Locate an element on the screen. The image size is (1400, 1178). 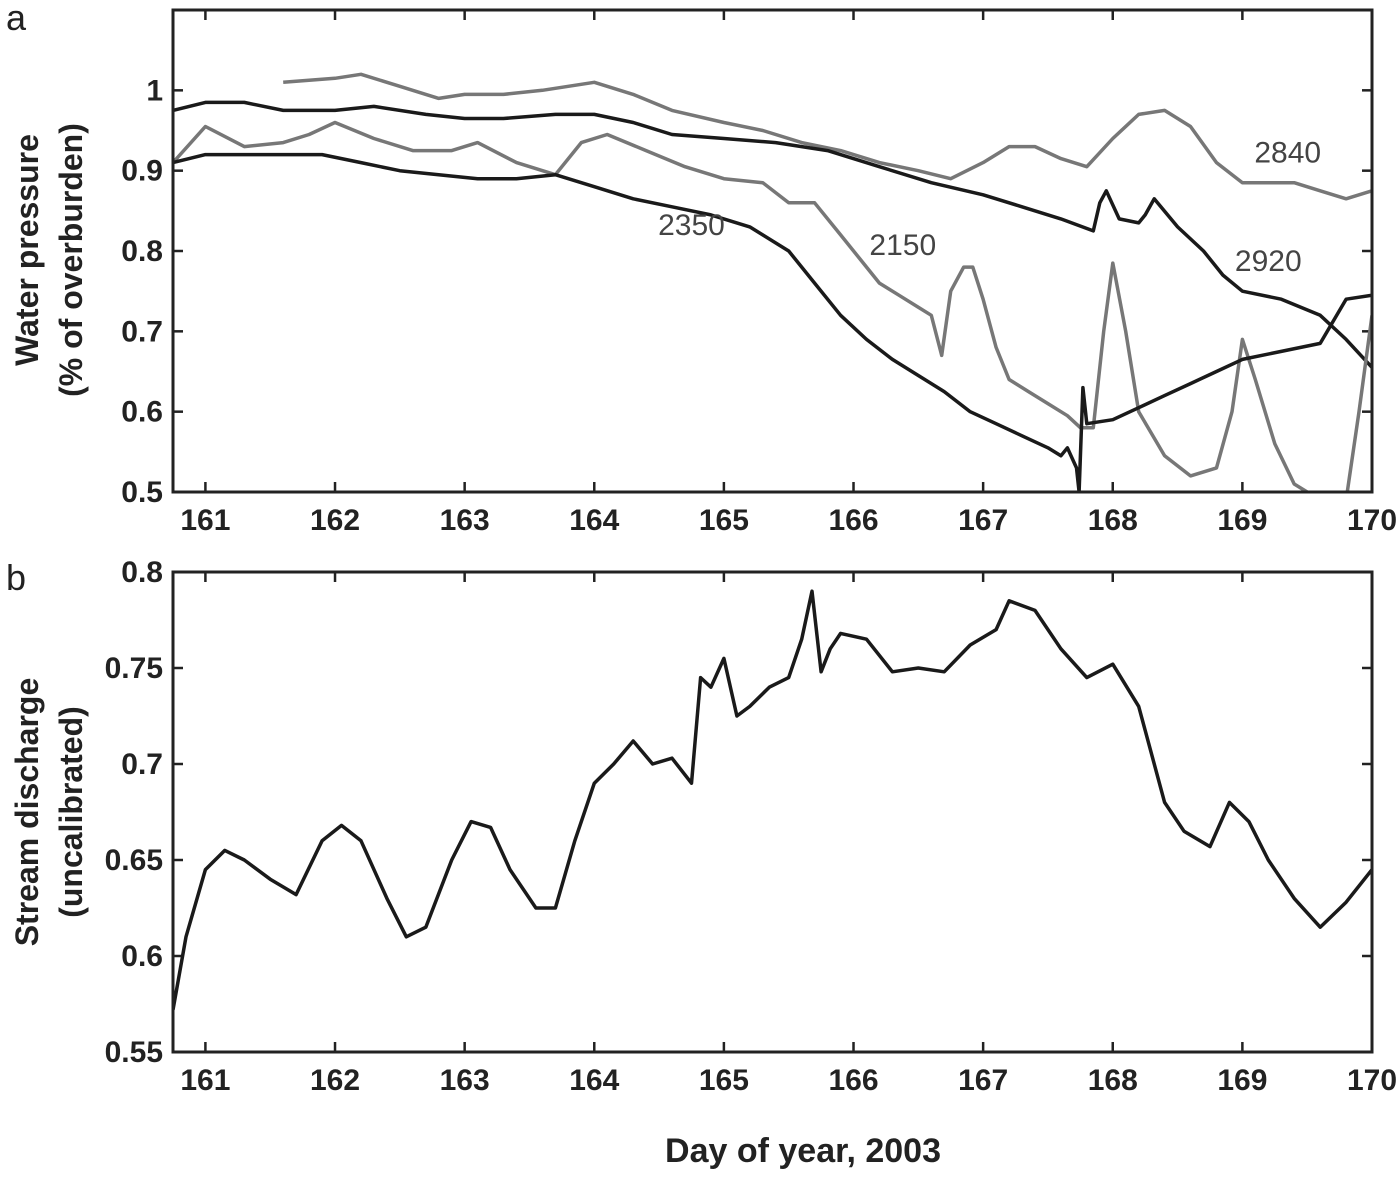
panel-b-x-tick-label: 169 is located at coordinates (1242, 1080).